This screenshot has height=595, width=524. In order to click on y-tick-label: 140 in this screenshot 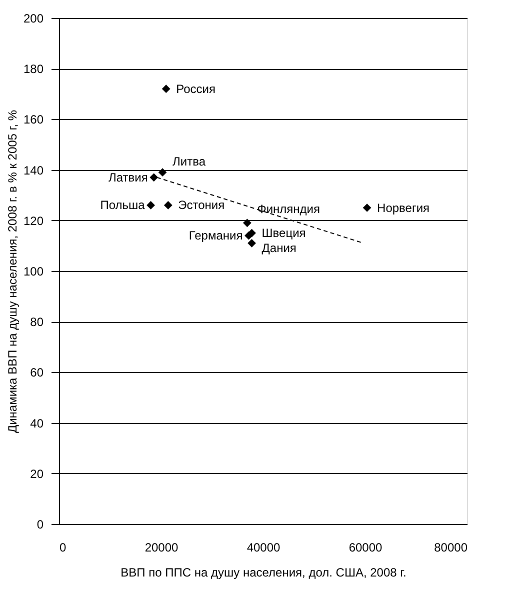, I will do `click(33, 170)`.